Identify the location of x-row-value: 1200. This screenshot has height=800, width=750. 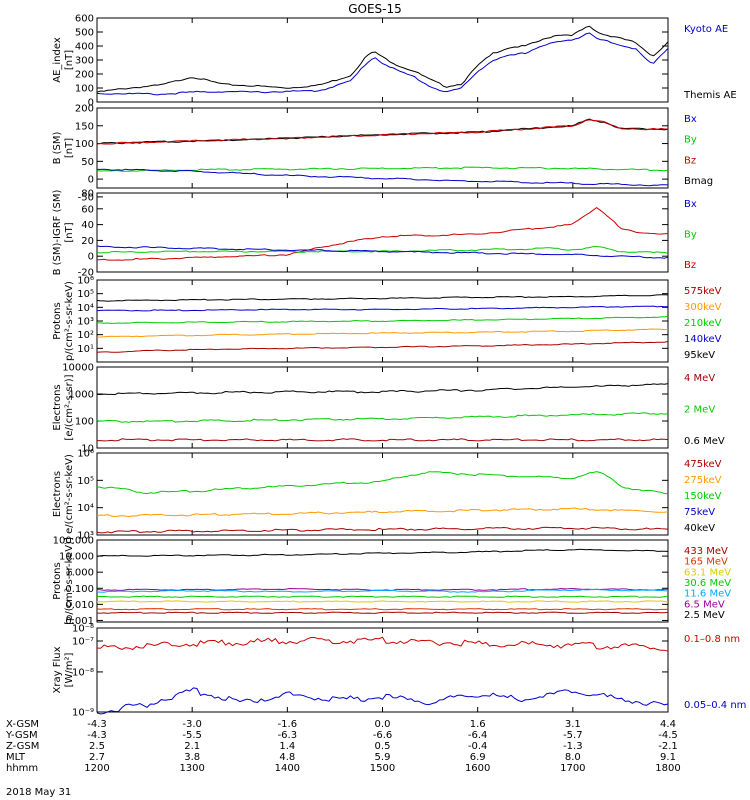
(96, 768).